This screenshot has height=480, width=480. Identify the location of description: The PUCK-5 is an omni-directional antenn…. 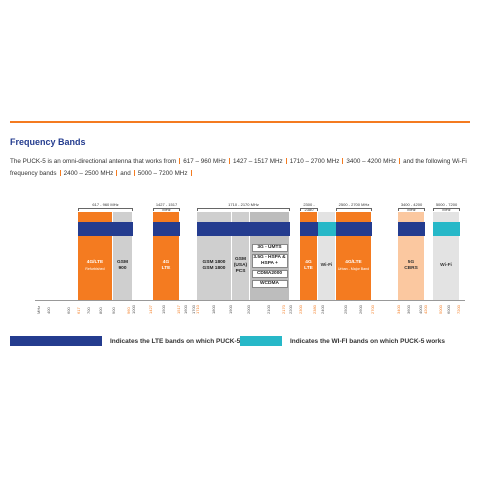
(240, 168).